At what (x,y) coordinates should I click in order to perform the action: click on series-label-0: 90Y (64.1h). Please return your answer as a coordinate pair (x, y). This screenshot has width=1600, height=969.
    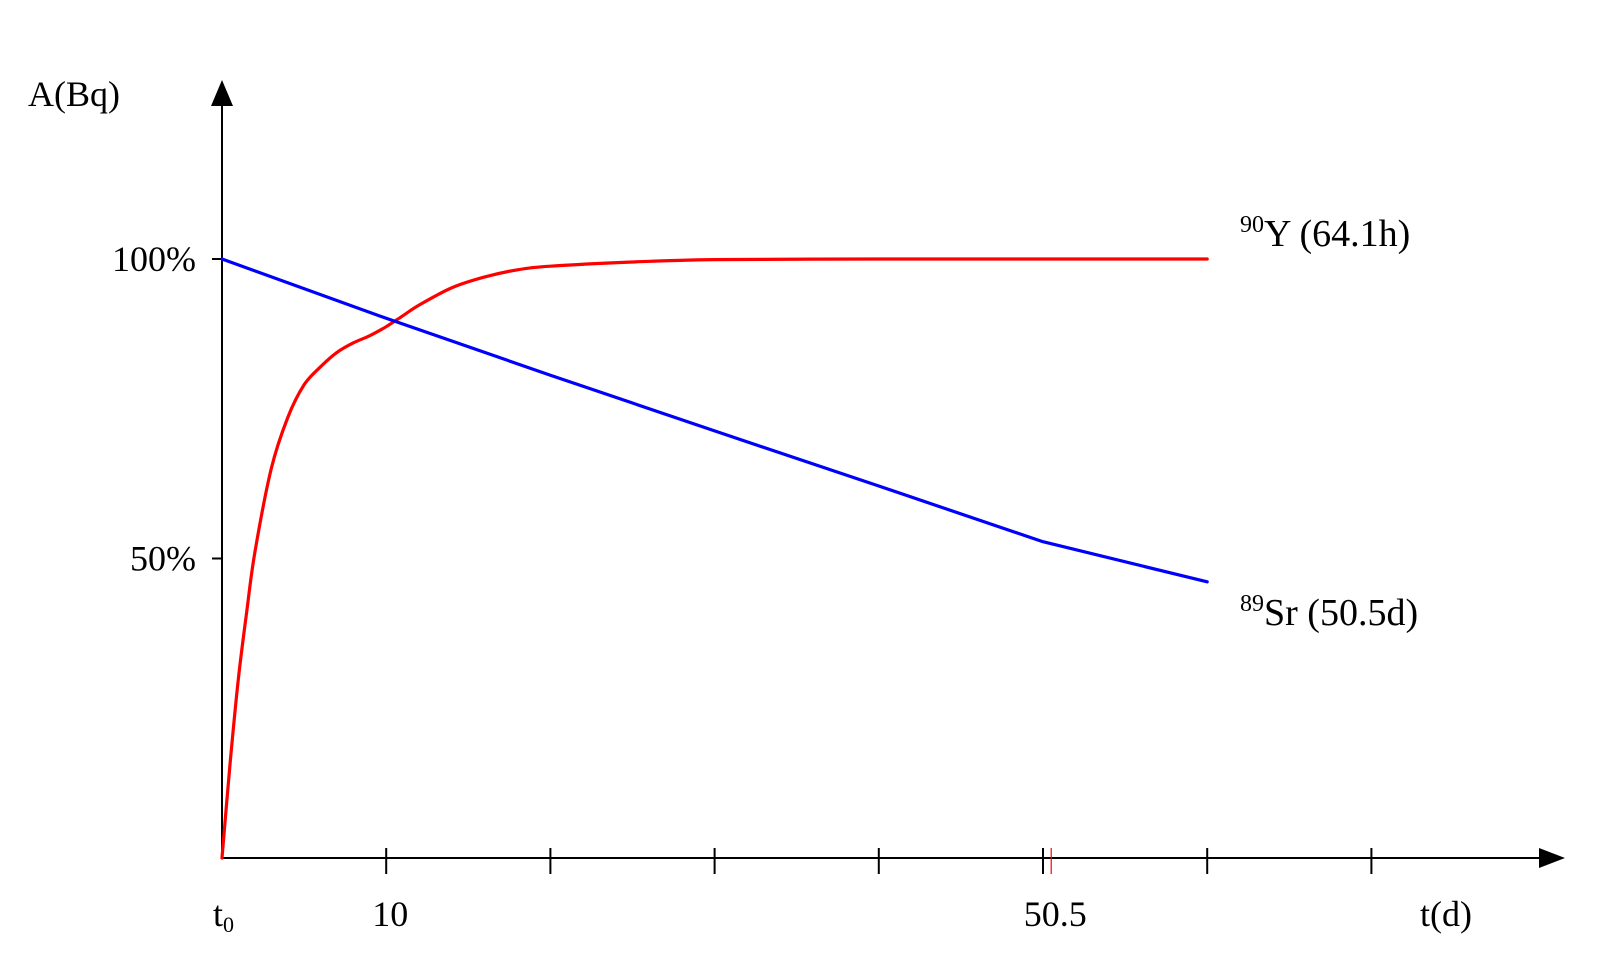
    Looking at the image, I should click on (1325, 233).